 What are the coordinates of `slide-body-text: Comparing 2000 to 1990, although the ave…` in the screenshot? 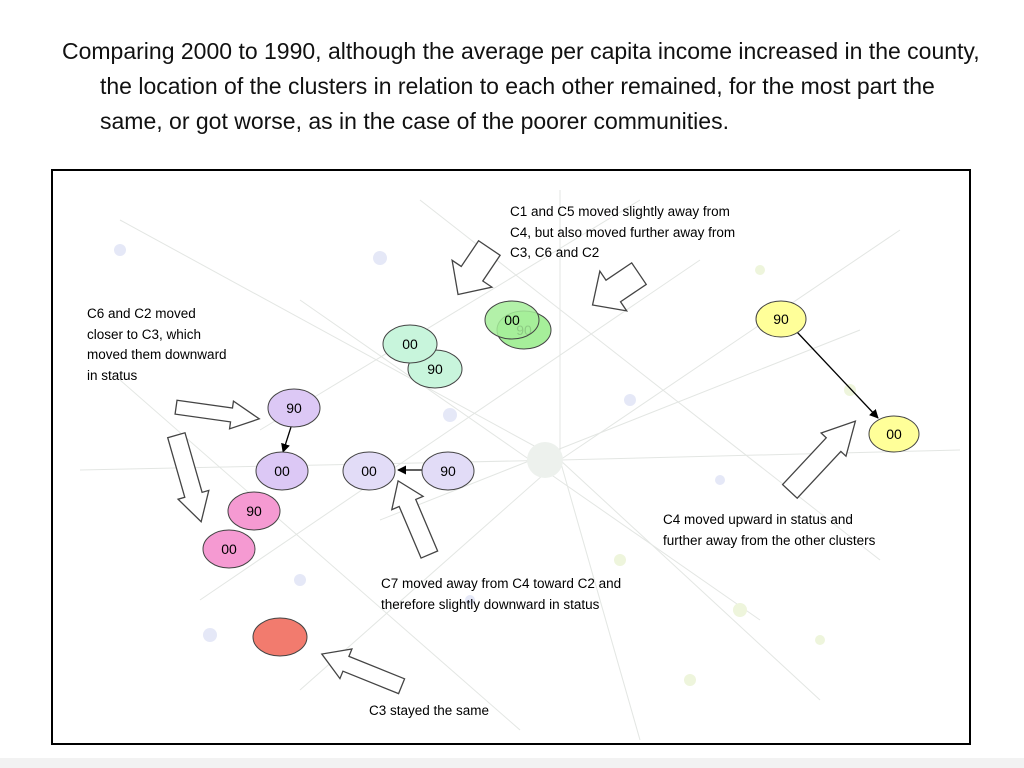 It's located at (521, 86).